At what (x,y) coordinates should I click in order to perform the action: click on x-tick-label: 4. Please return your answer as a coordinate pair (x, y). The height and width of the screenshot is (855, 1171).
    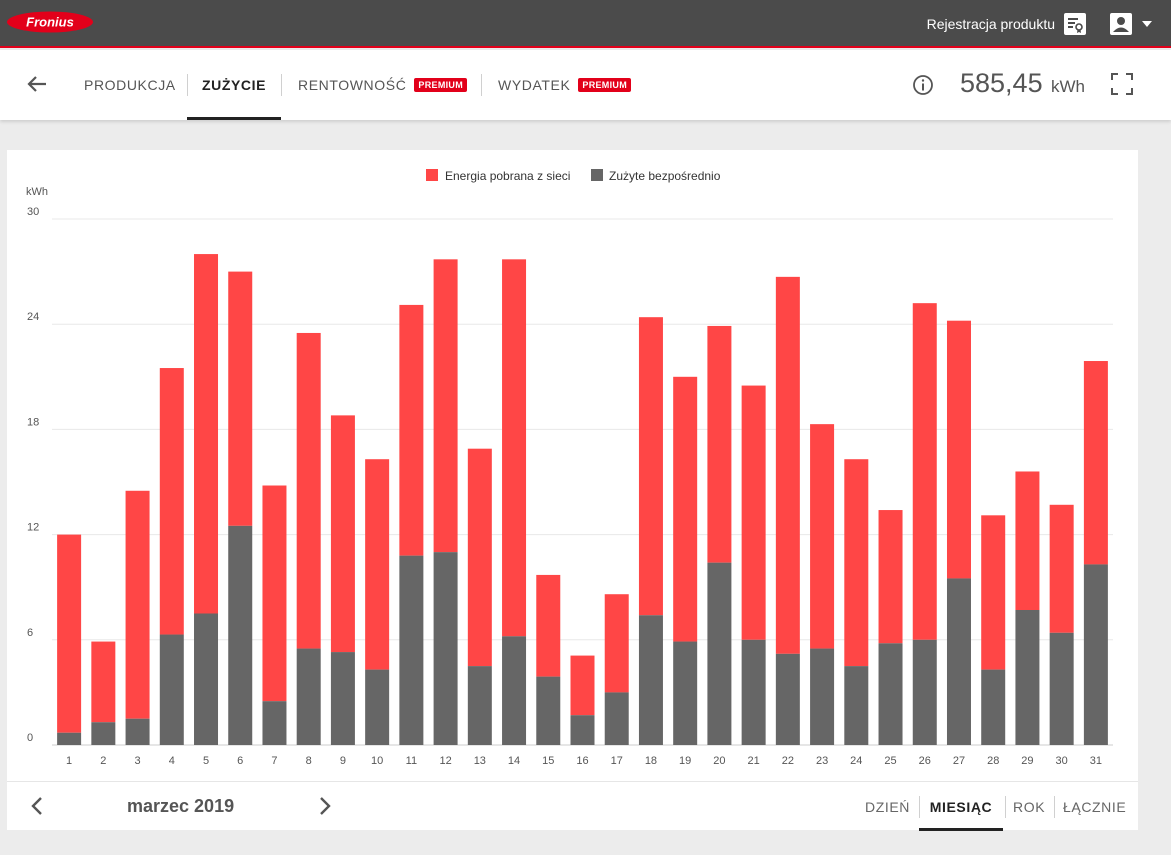
    Looking at the image, I should click on (172, 761).